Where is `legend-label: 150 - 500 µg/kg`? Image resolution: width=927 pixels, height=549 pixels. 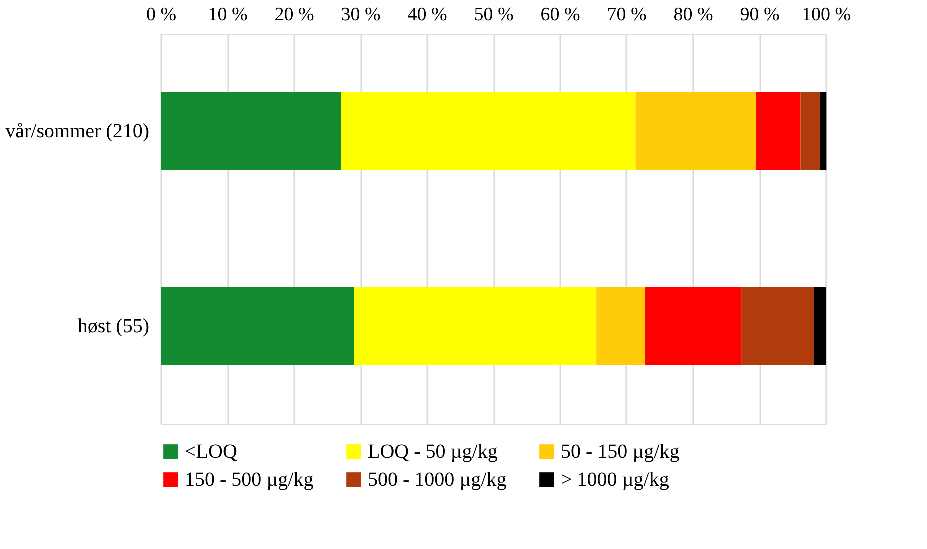
legend-label: 150 - 500 µg/kg is located at coordinates (249, 480).